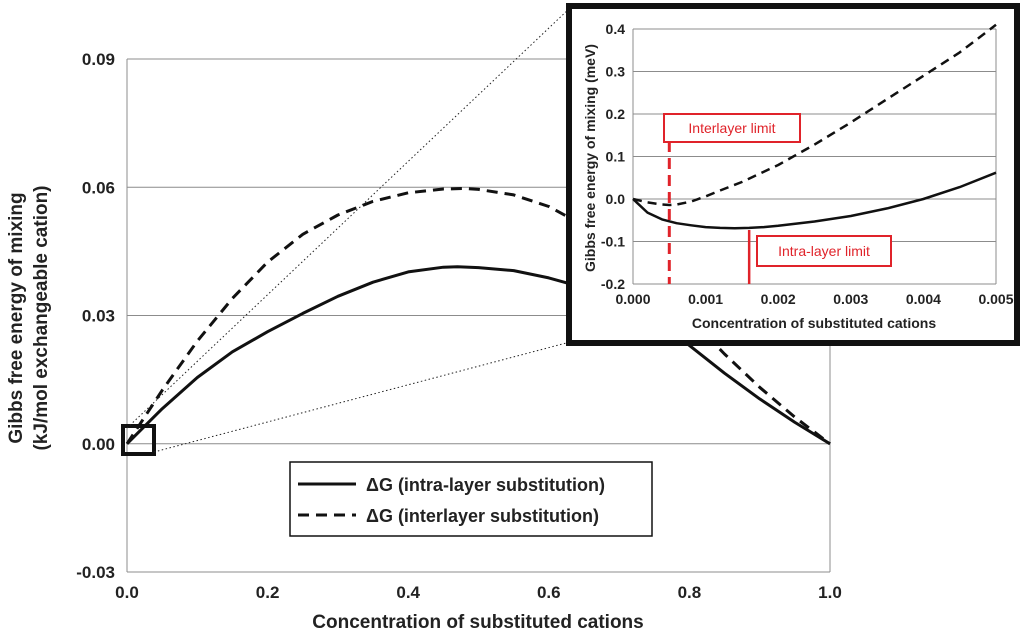  Describe the element at coordinates (850, 299) in the screenshot. I see `inset-x-tick-label: 0.003` at that location.